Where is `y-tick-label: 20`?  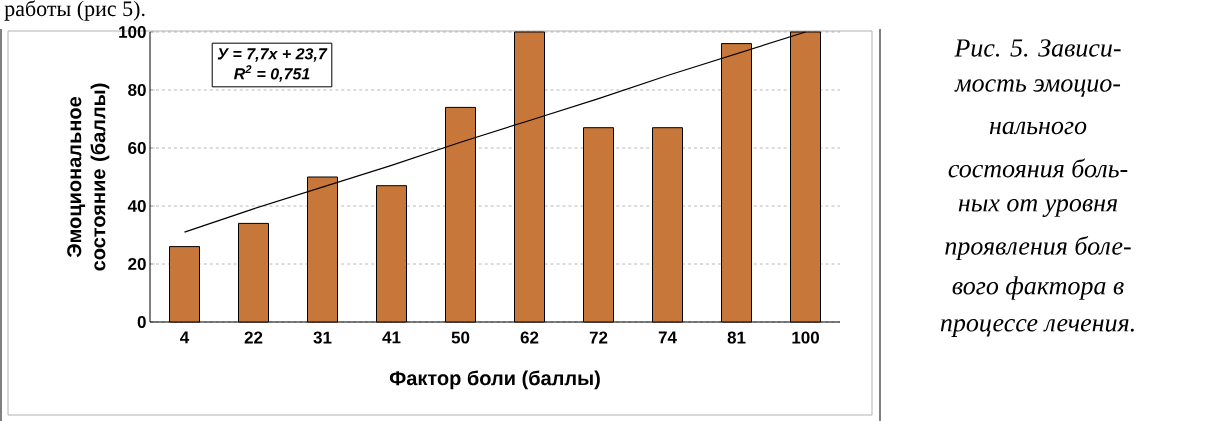 y-tick-label: 20 is located at coordinates (137, 264).